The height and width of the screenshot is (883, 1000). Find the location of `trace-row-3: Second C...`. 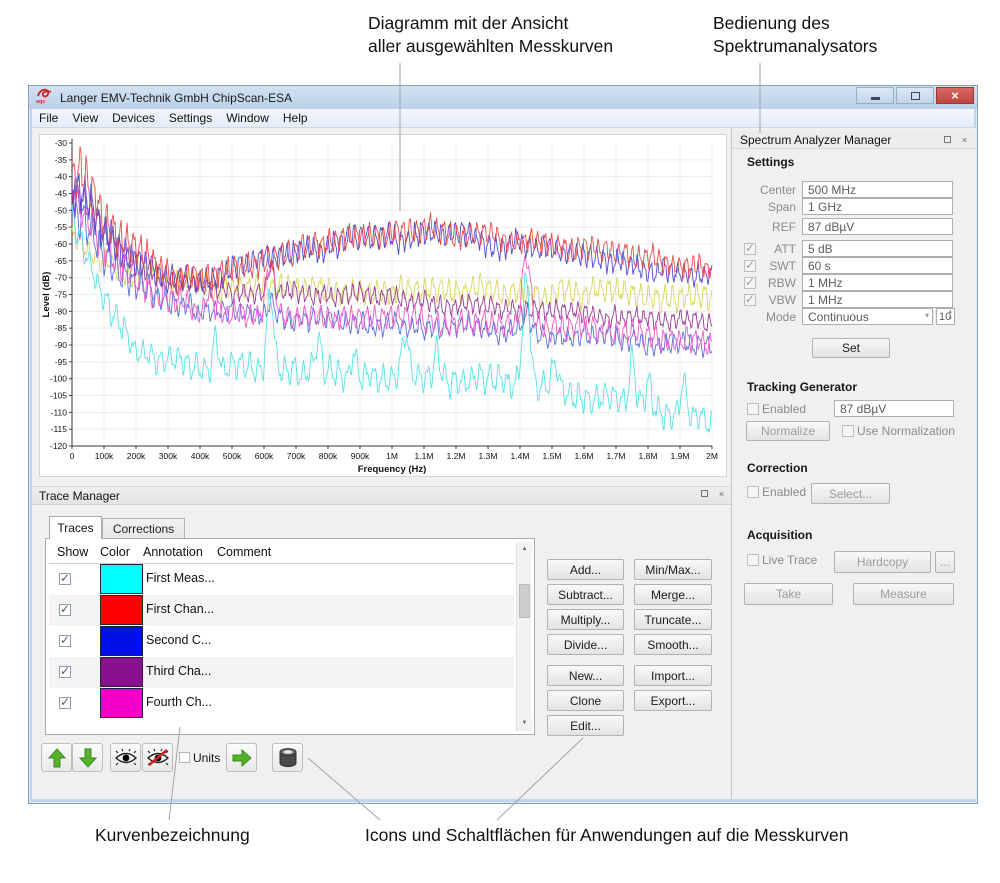

trace-row-3: Second C... is located at coordinates (281, 641).